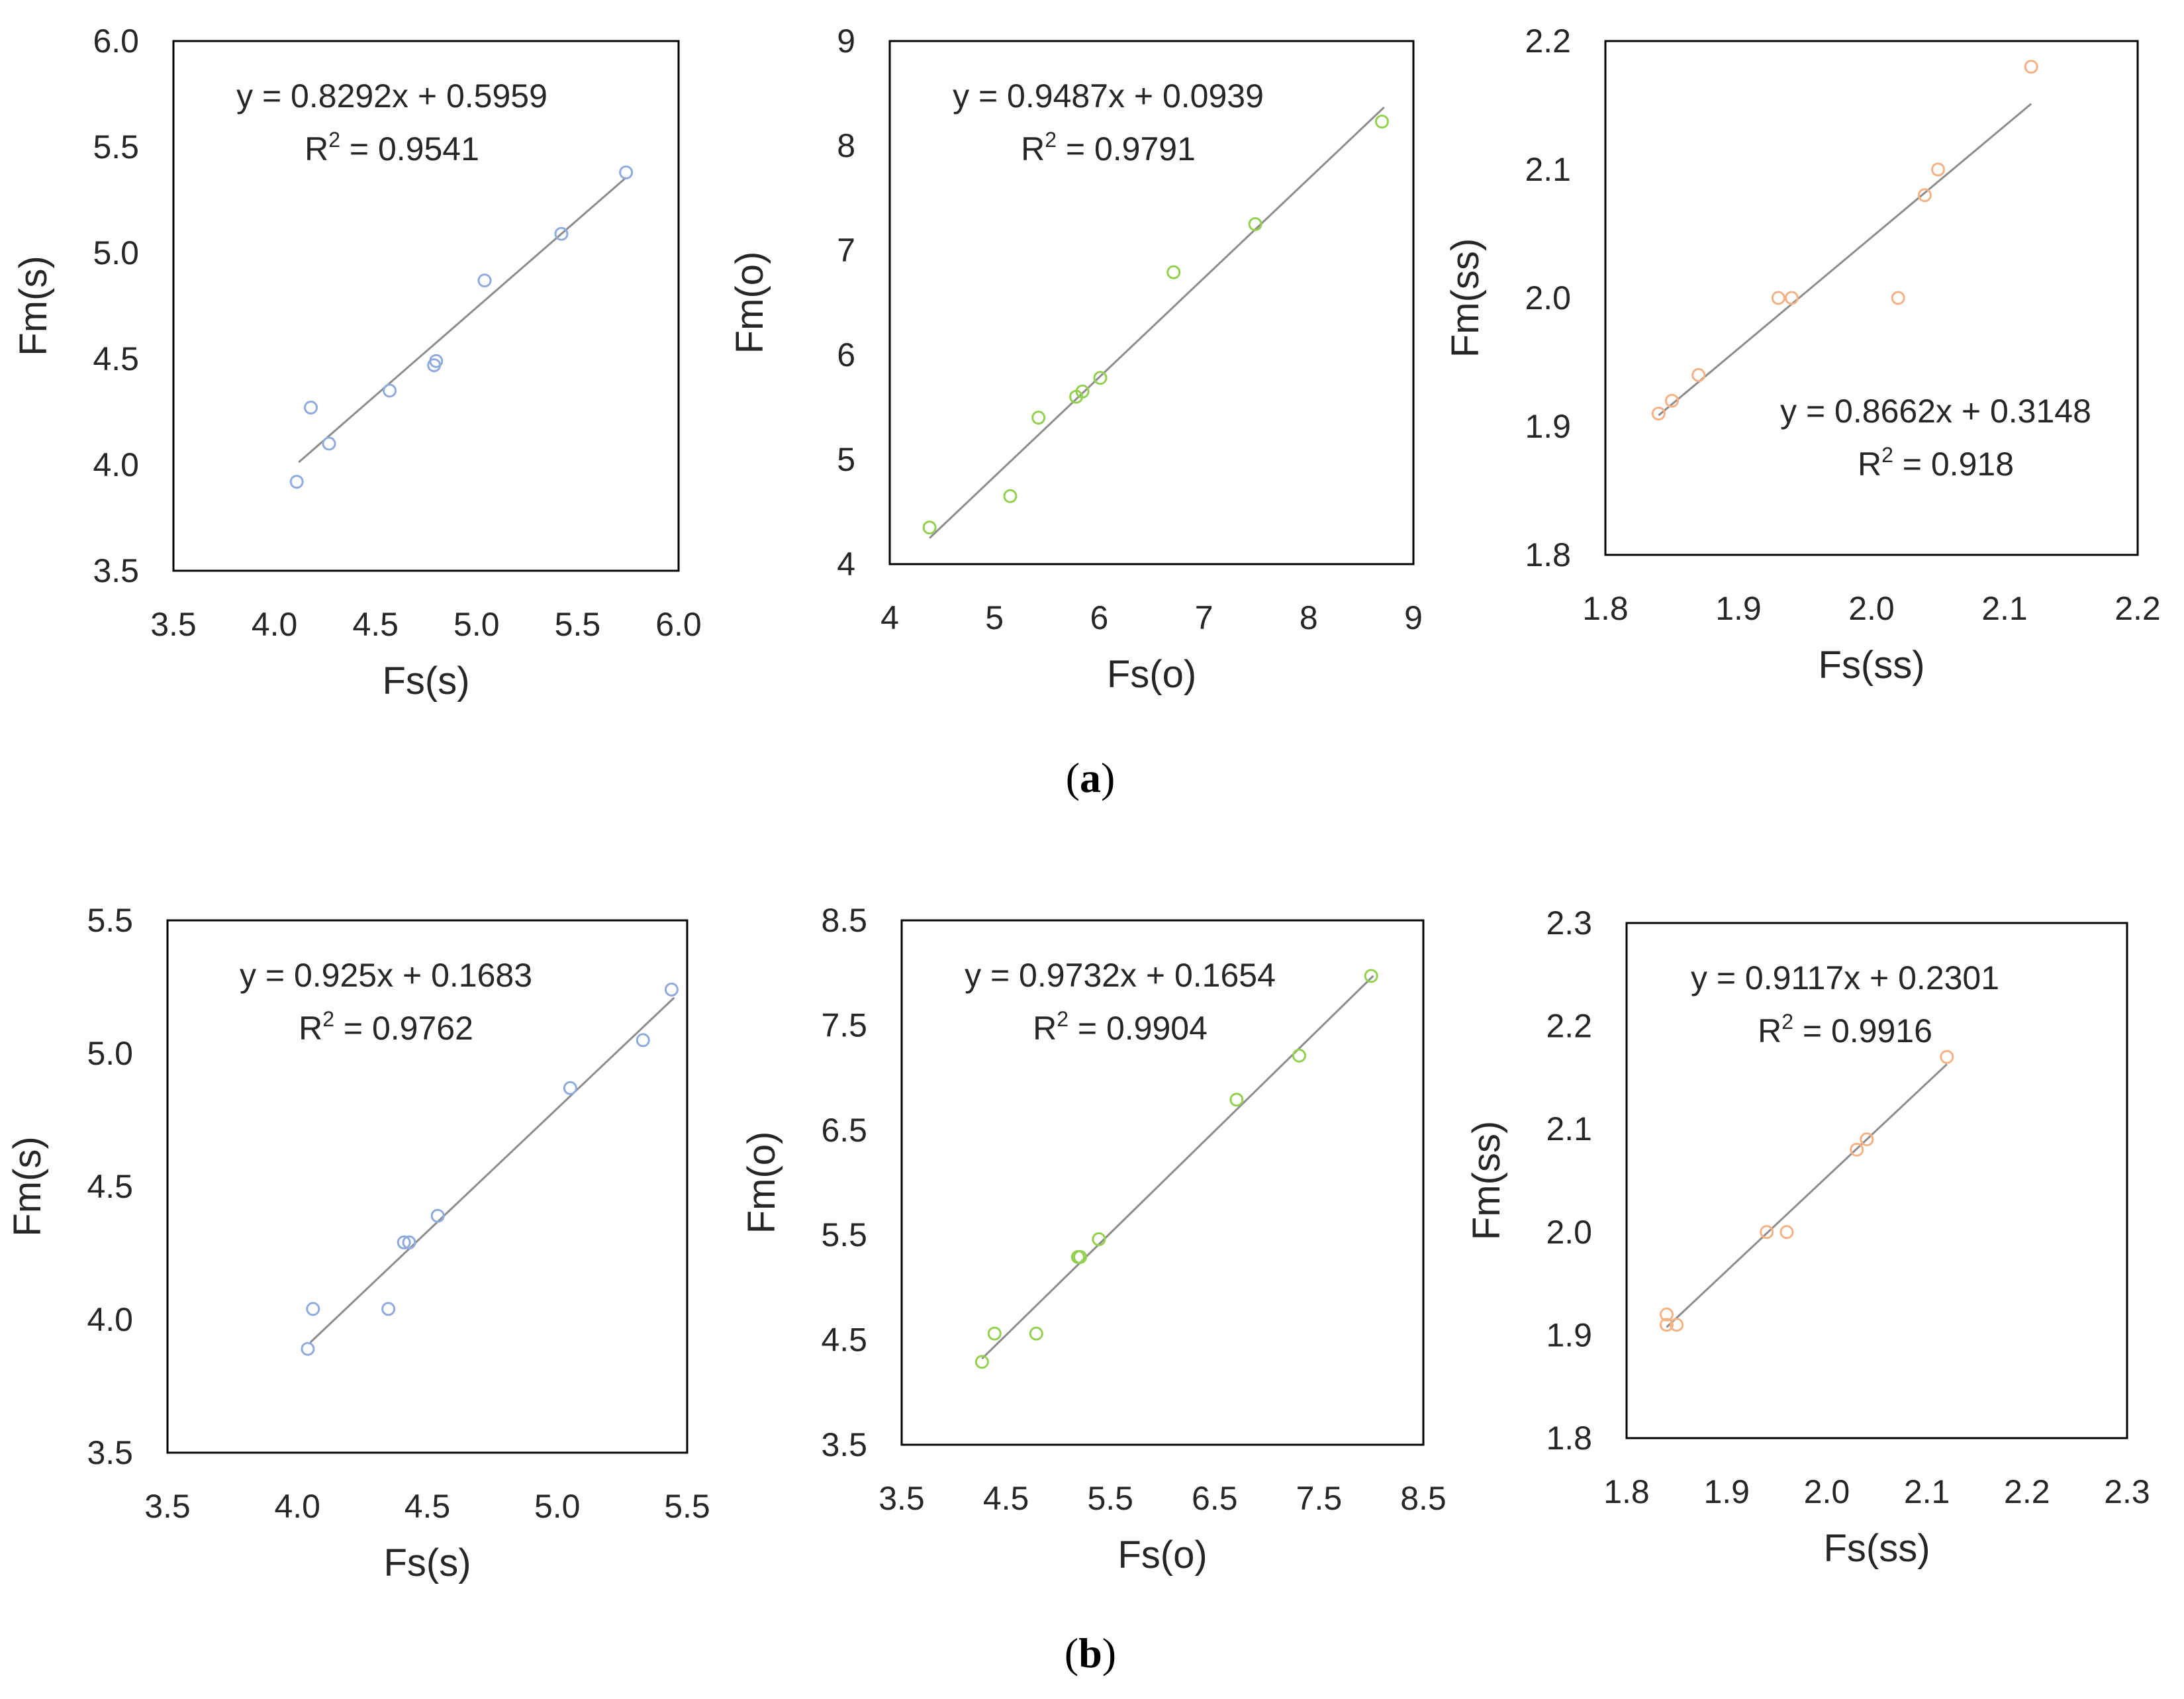  Describe the element at coordinates (846, 250) in the screenshot. I see `y-tick-label: 7` at that location.